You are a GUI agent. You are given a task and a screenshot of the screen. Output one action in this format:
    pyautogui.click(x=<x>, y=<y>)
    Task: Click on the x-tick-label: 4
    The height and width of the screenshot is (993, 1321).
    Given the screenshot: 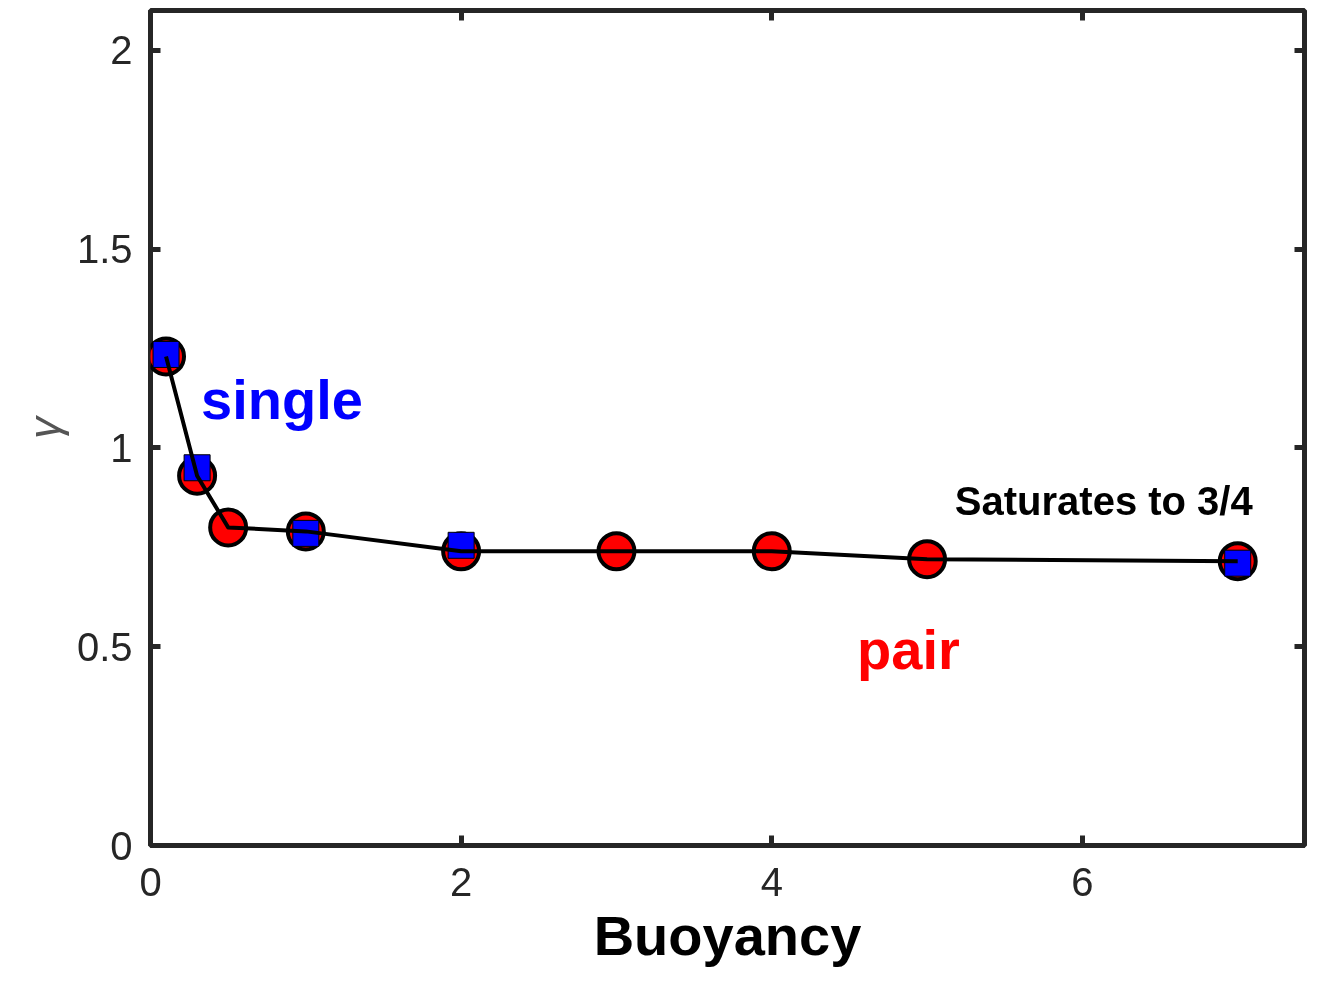 What is the action you would take?
    pyautogui.click(x=771, y=881)
    